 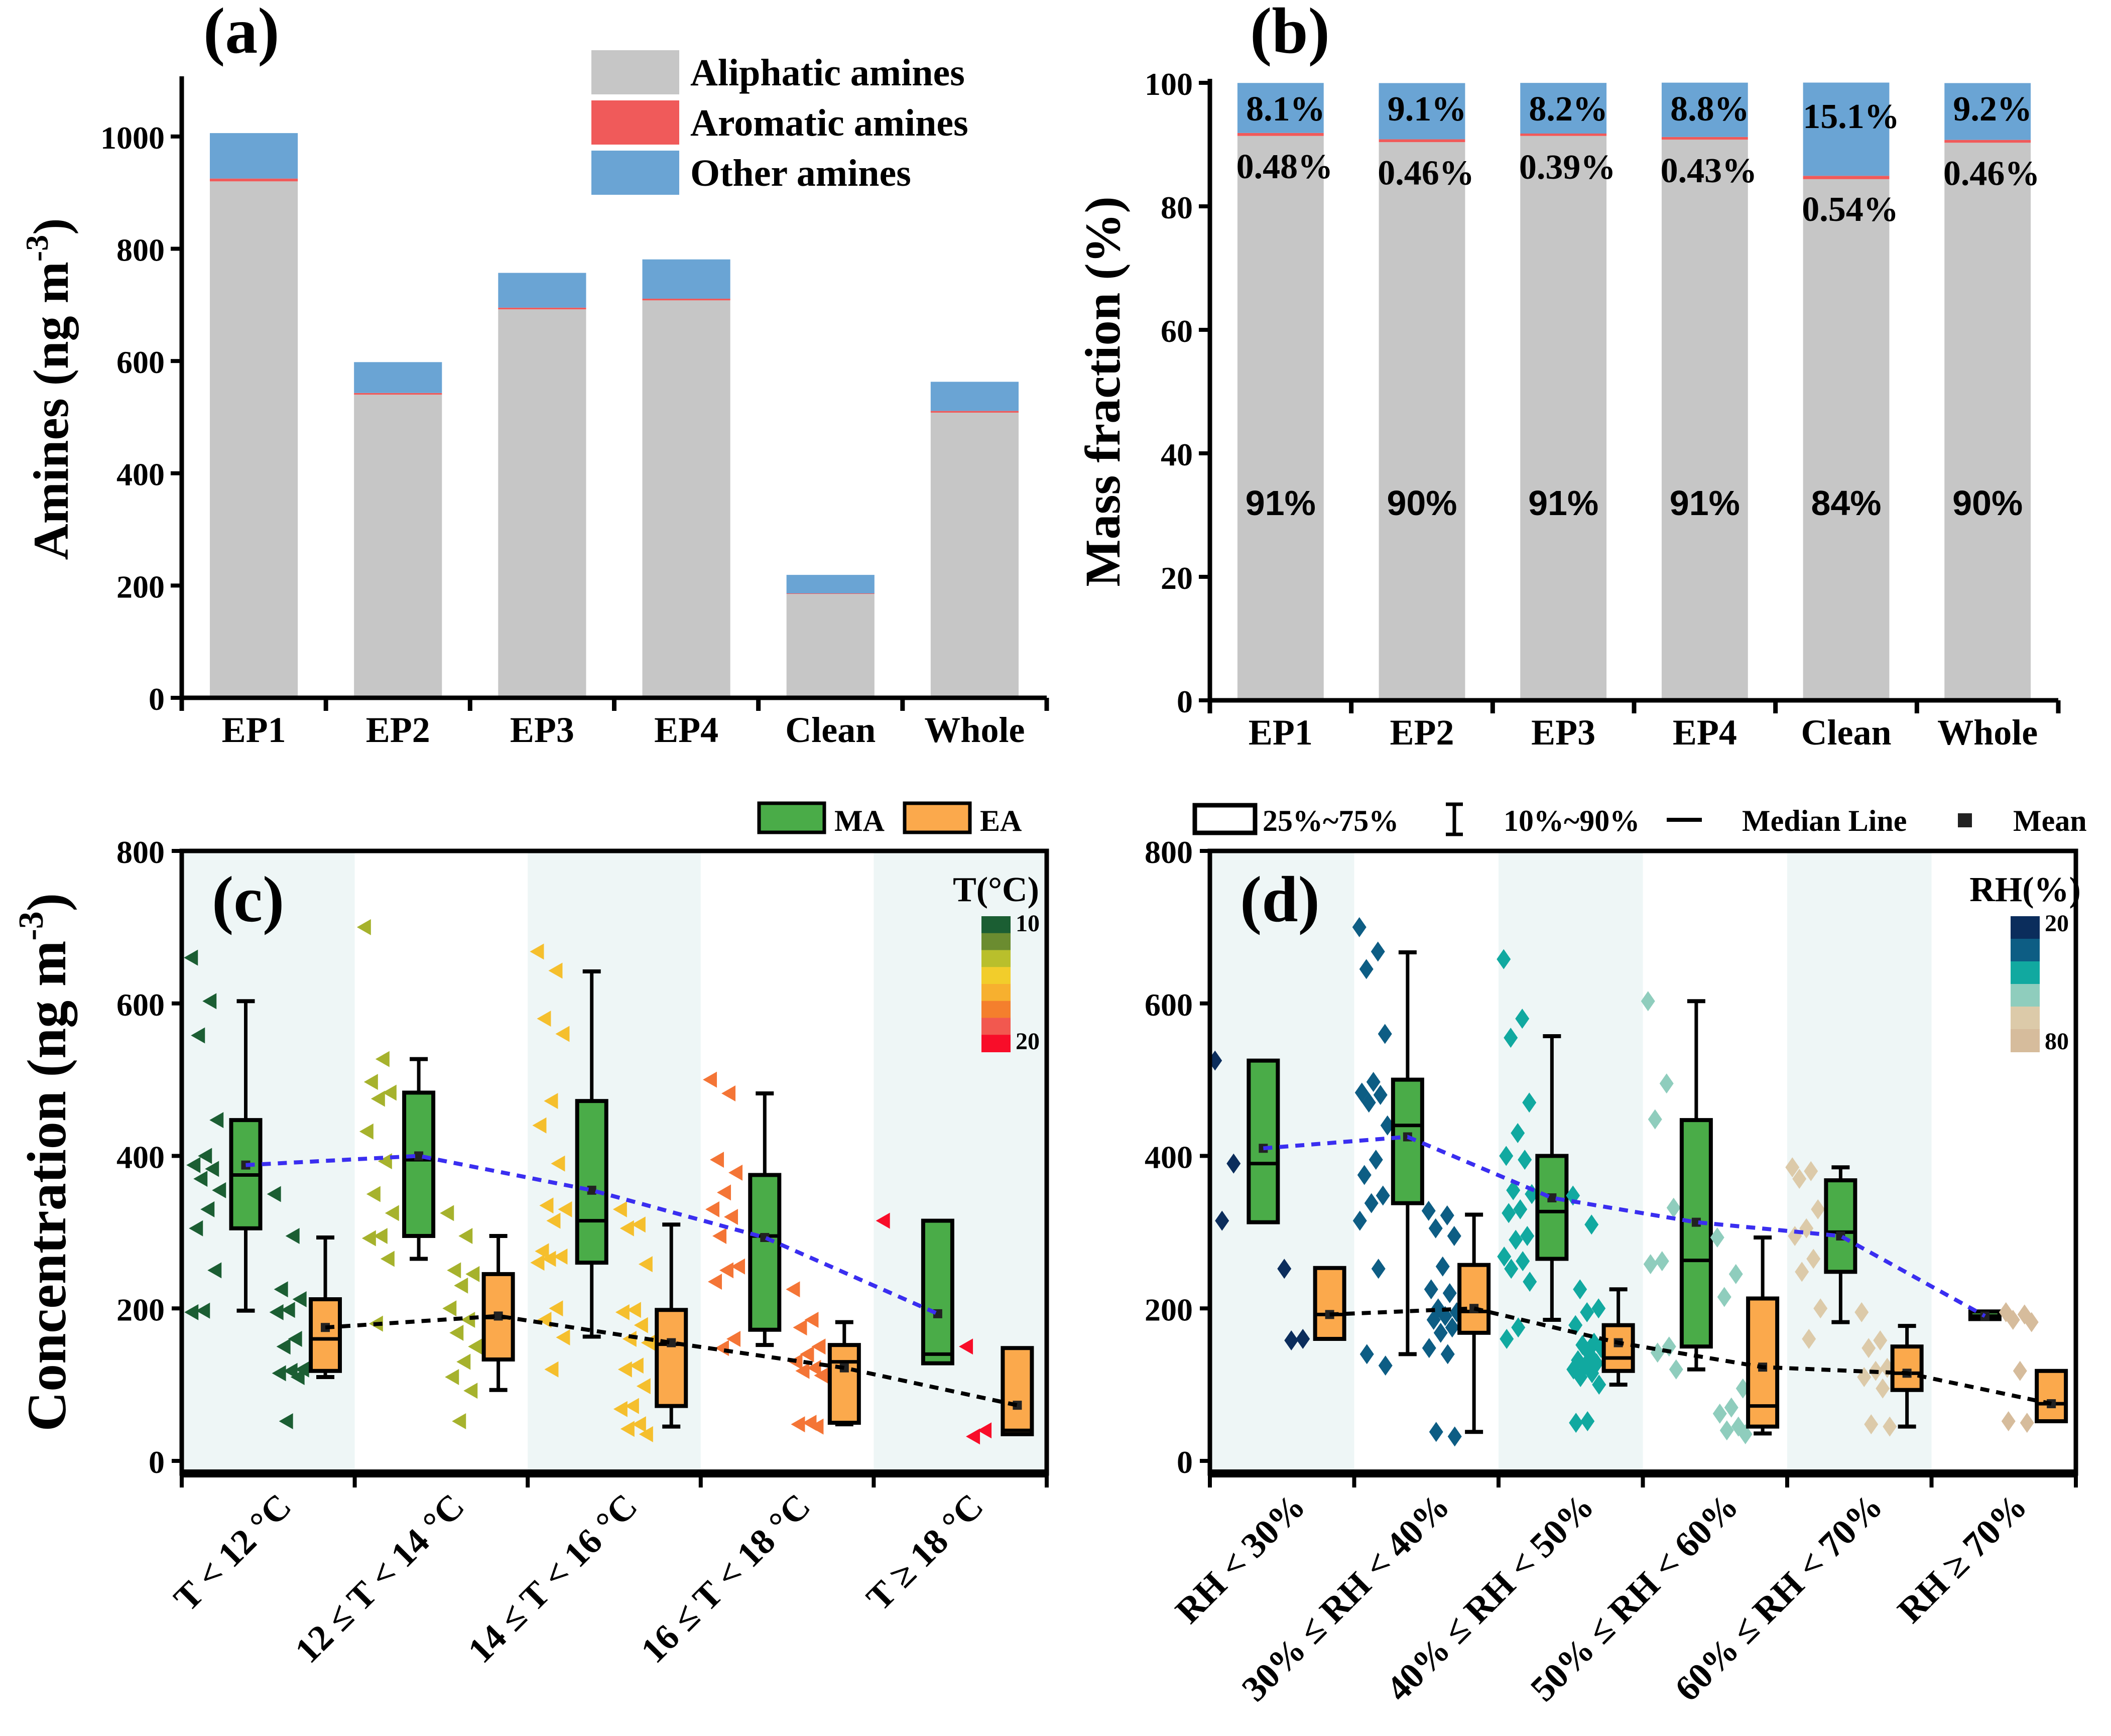 What do you see at coordinates (1177, 331) in the screenshot?
I see `y-tick-label: 60` at bounding box center [1177, 331].